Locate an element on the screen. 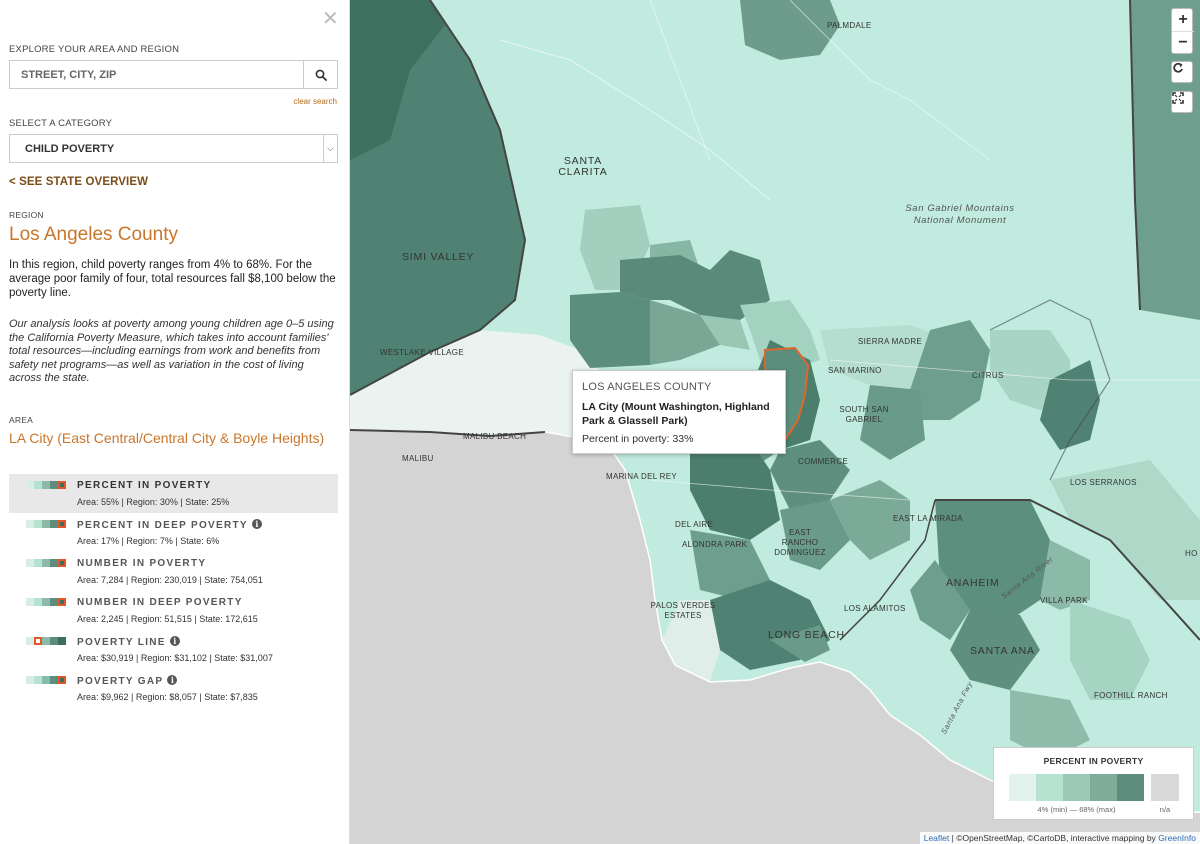 This screenshot has height=844, width=1200. leaflet-link: Leaflet is located at coordinates (936, 838).